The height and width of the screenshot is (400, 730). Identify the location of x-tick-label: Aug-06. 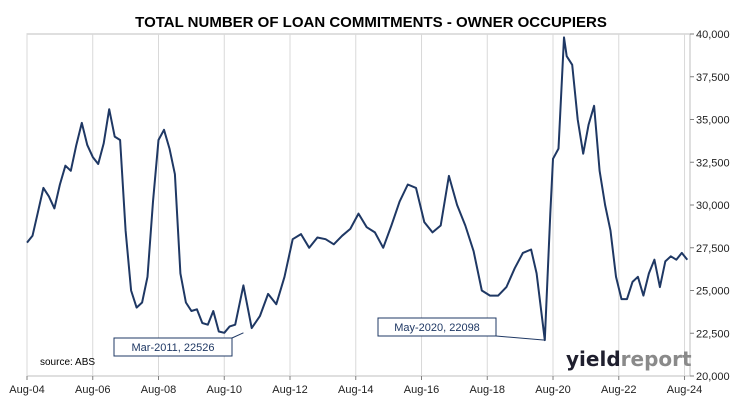
(92, 390).